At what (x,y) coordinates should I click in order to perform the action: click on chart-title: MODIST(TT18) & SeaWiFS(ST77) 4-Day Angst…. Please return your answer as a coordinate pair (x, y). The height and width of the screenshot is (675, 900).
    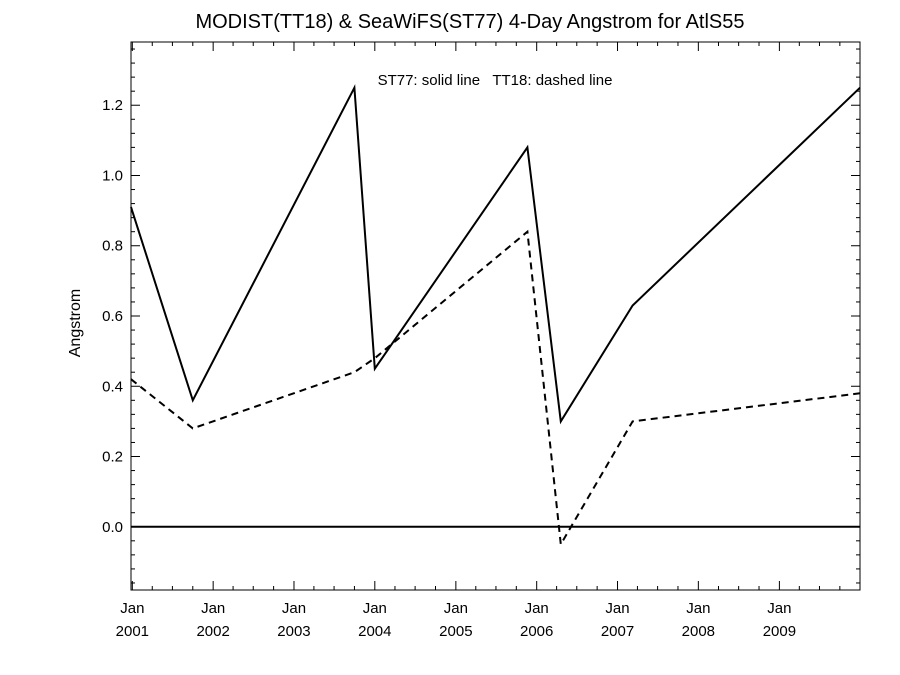
    Looking at the image, I should click on (469, 22).